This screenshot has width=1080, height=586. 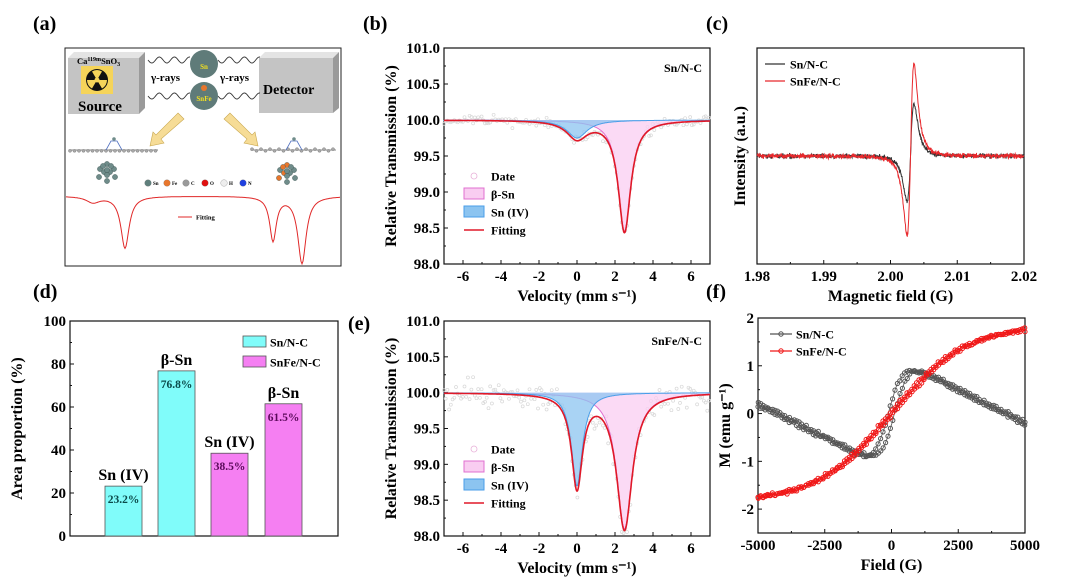 I want to click on atom-legend-label: N, so click(x=250, y=184).